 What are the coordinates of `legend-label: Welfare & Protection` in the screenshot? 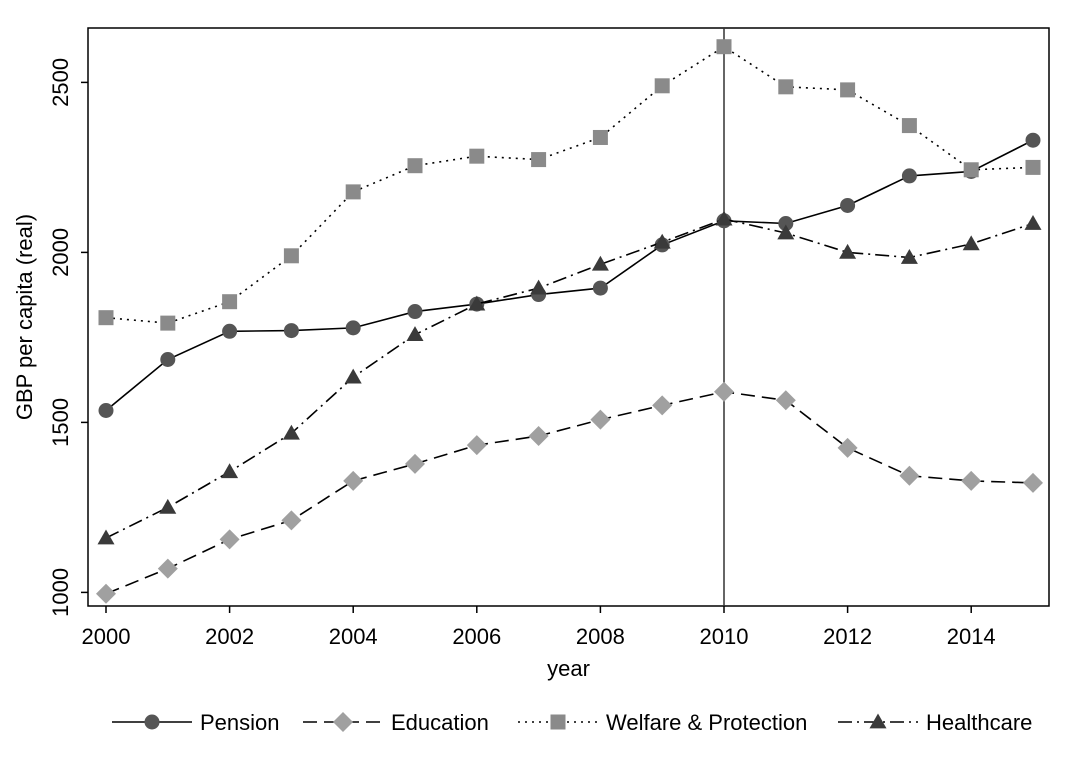 It's located at (706, 722).